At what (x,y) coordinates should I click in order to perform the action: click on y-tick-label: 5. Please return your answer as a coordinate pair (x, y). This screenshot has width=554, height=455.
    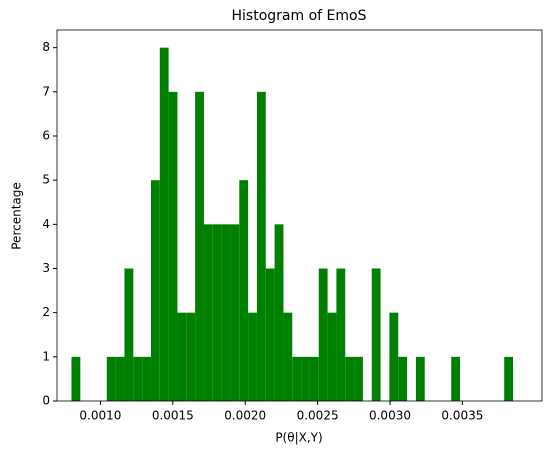
    Looking at the image, I should click on (46, 180).